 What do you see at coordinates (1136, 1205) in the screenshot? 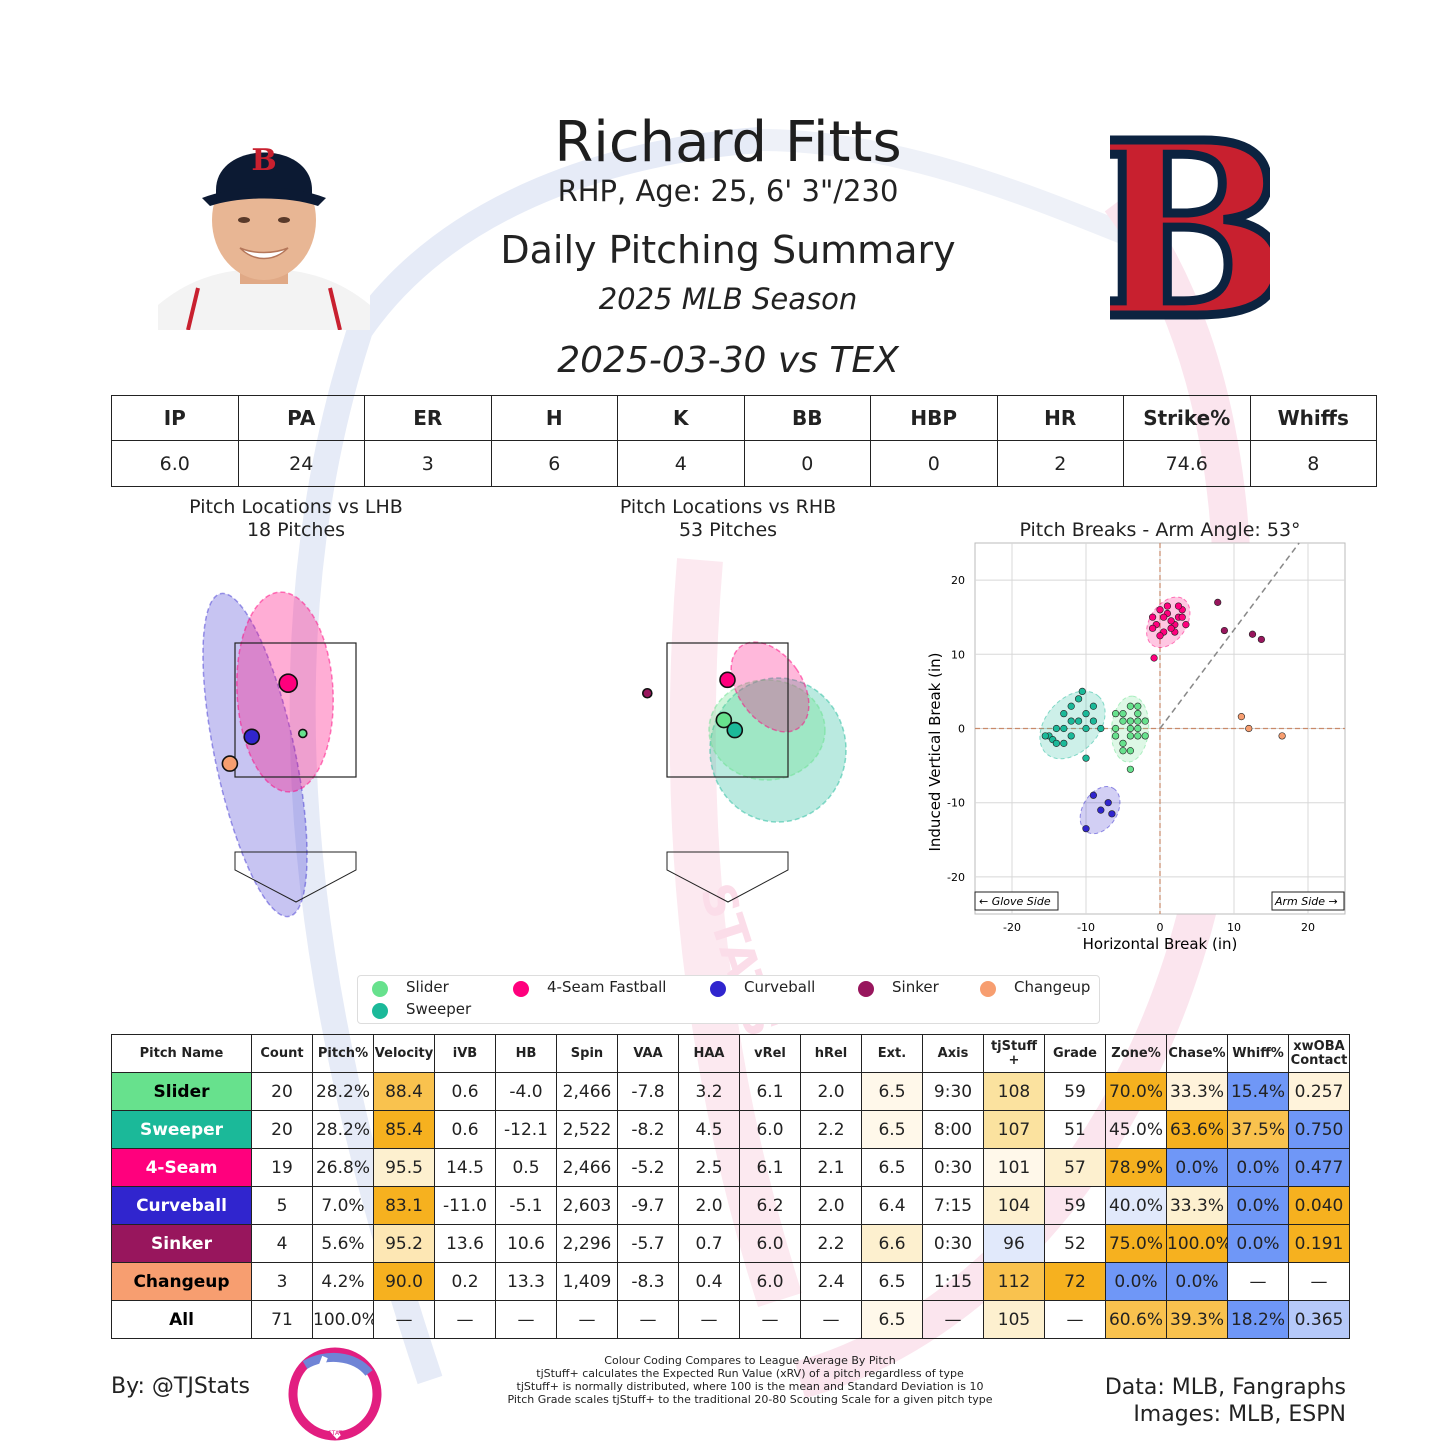
I see `pitch-metric-cell: 40.0%` at bounding box center [1136, 1205].